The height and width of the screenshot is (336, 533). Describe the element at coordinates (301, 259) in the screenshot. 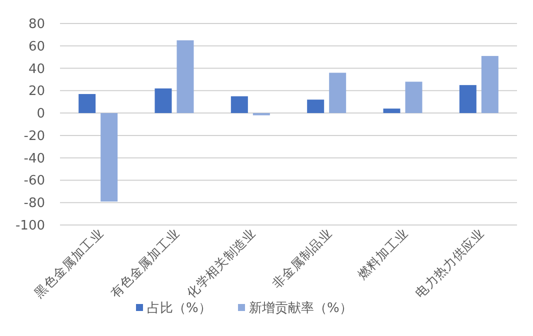

I see `x-tick-label: 非金属制品业` at that location.